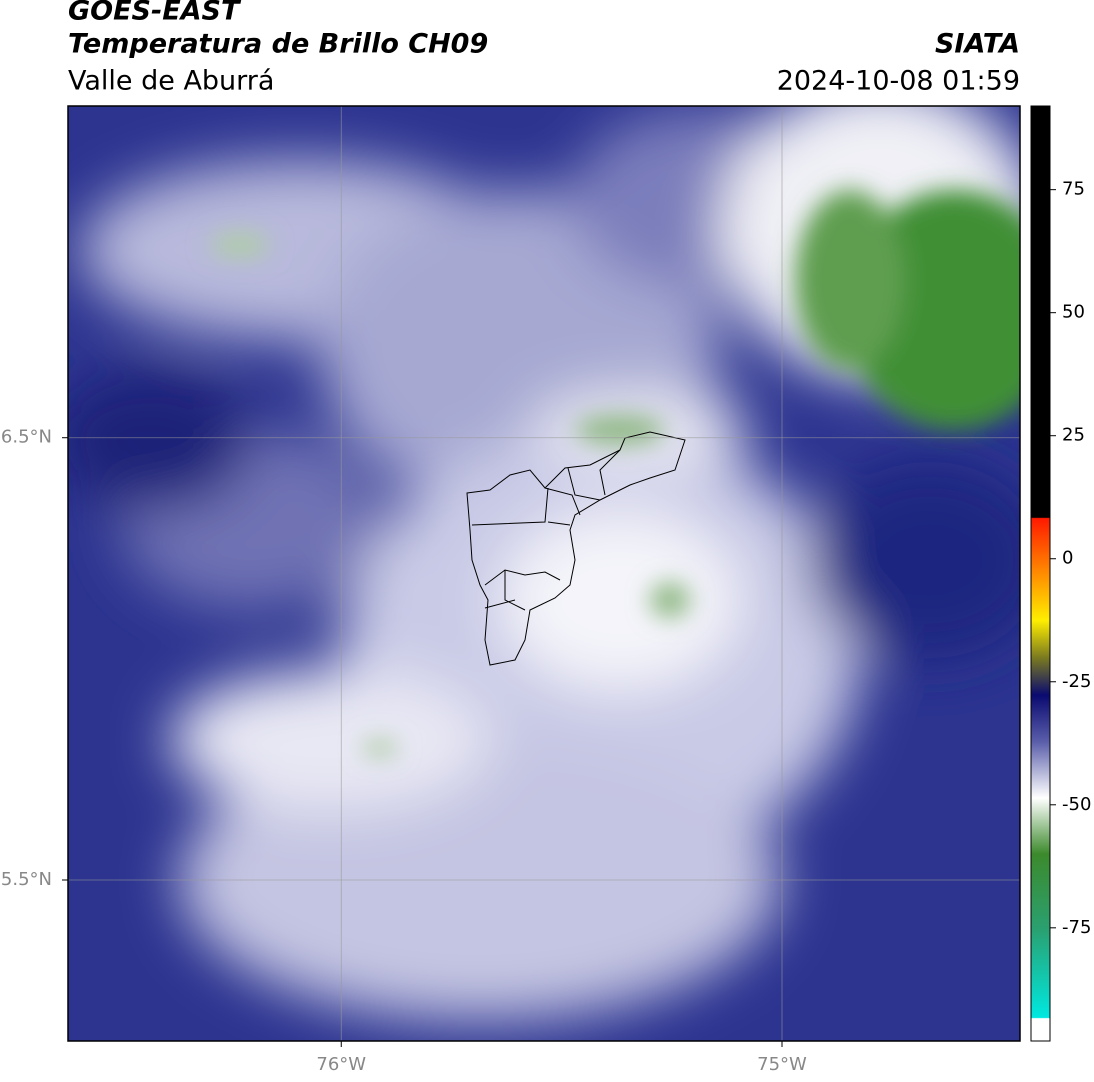 The height and width of the screenshot is (1082, 1094). What do you see at coordinates (1040, 573) in the screenshot?
I see `colorbar` at bounding box center [1040, 573].